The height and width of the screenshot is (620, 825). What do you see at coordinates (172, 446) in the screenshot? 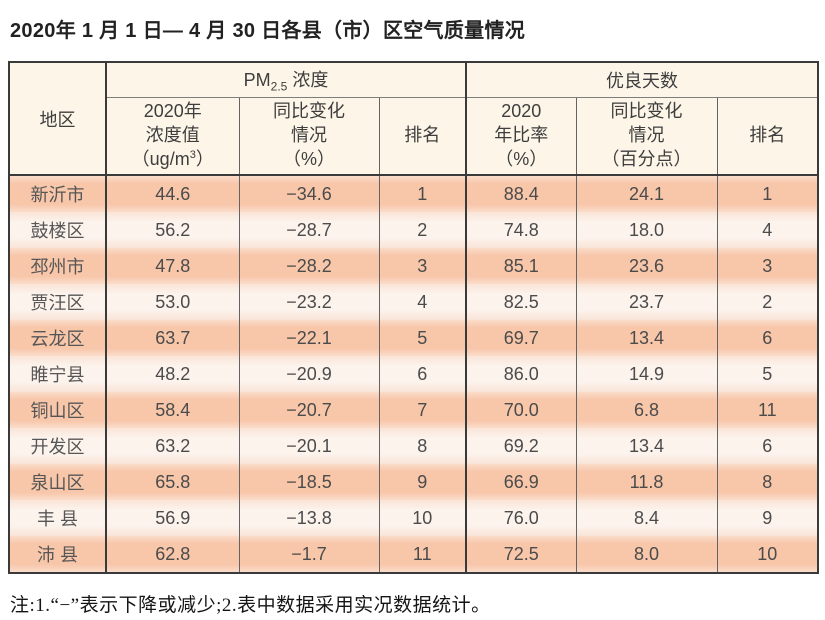
I see `pm25-value-cell: 63.2` at bounding box center [172, 446].